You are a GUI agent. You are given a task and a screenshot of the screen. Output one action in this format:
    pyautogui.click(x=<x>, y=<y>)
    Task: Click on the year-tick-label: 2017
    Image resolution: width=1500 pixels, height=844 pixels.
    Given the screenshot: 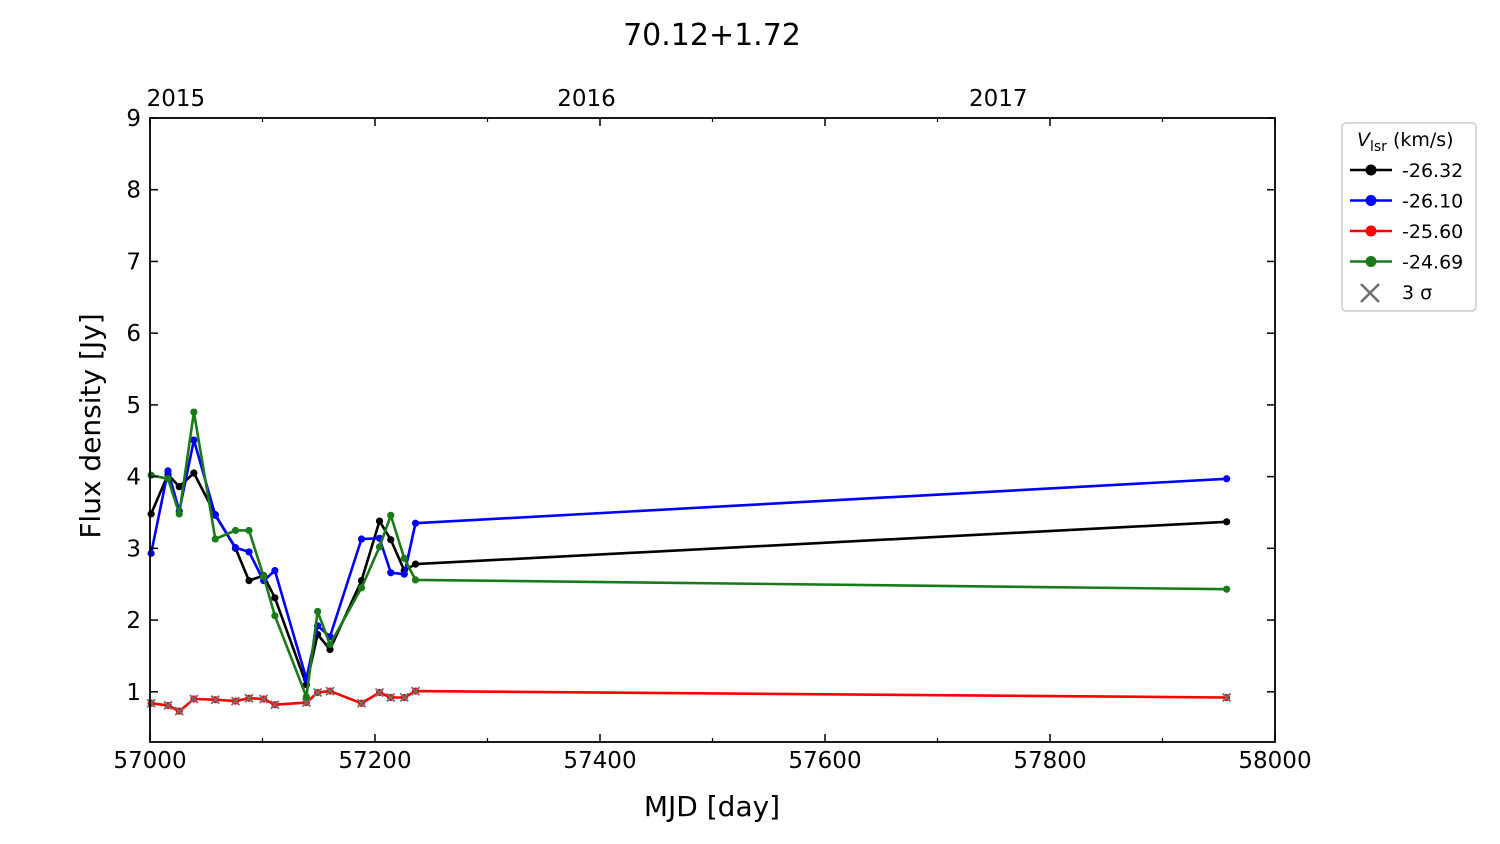 What is the action you would take?
    pyautogui.click(x=998, y=99)
    